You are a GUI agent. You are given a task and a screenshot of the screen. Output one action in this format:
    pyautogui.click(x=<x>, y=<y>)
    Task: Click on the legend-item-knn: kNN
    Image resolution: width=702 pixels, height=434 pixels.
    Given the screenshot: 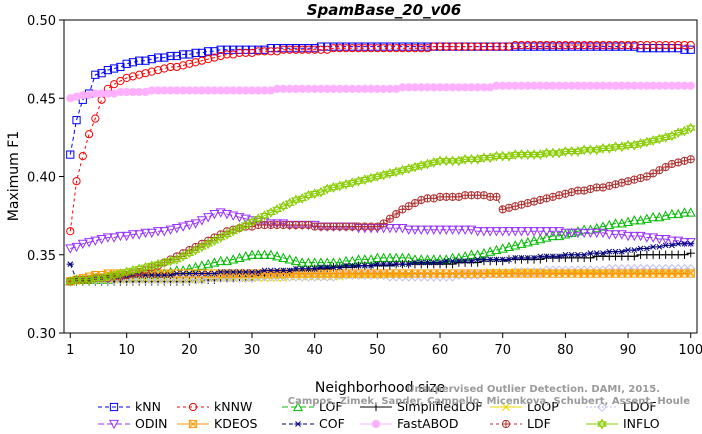 What is the action you would take?
    pyautogui.click(x=129, y=406)
    